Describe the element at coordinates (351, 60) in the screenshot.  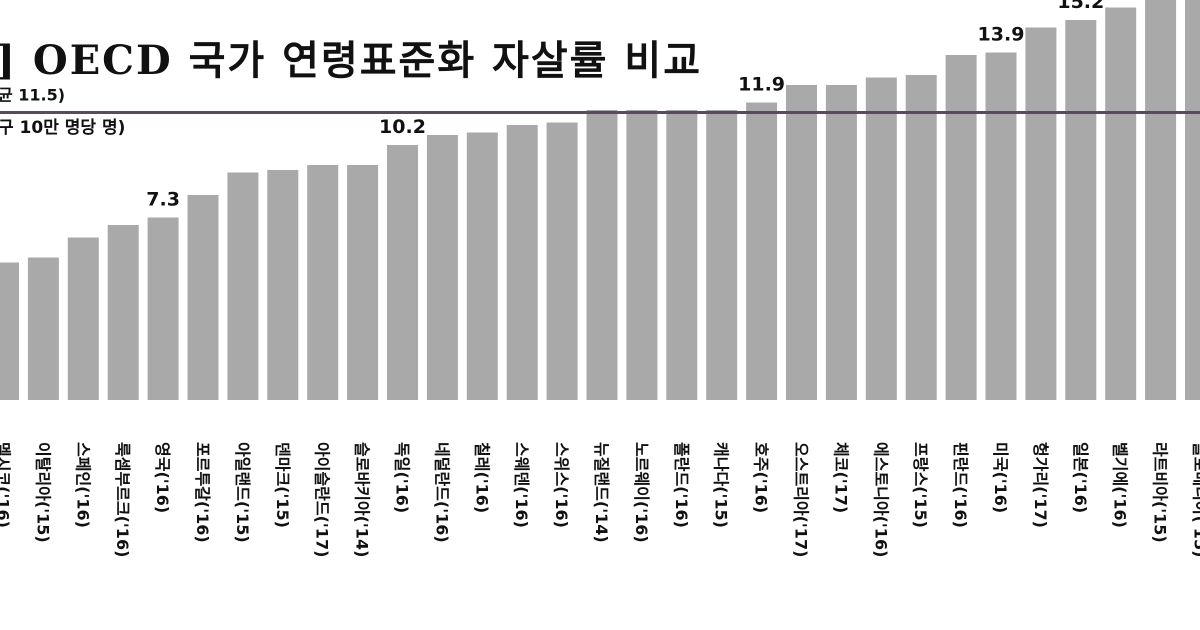
I see `chart-title: ] OECD 국가 연령표준화 자살률 비교` at that location.